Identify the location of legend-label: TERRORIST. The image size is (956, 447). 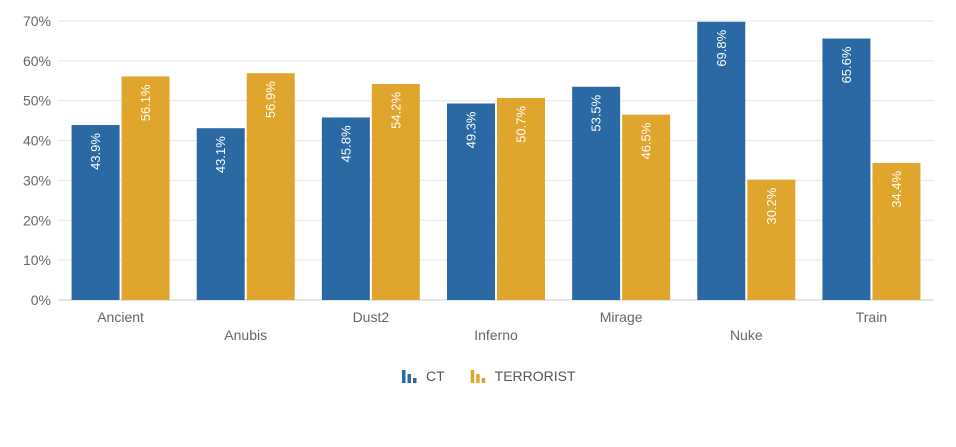
(535, 376).